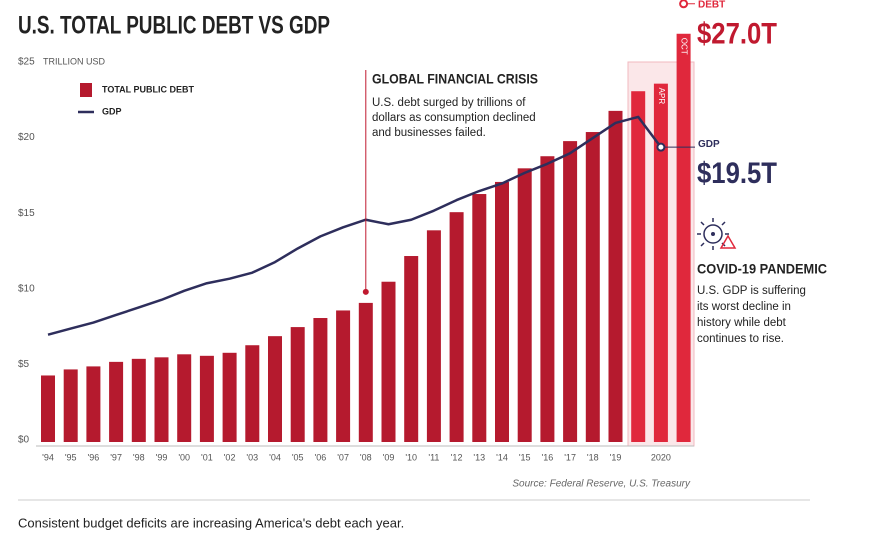 The image size is (878, 542). What do you see at coordinates (48, 457) in the screenshot?
I see `x-tick-label: '94` at bounding box center [48, 457].